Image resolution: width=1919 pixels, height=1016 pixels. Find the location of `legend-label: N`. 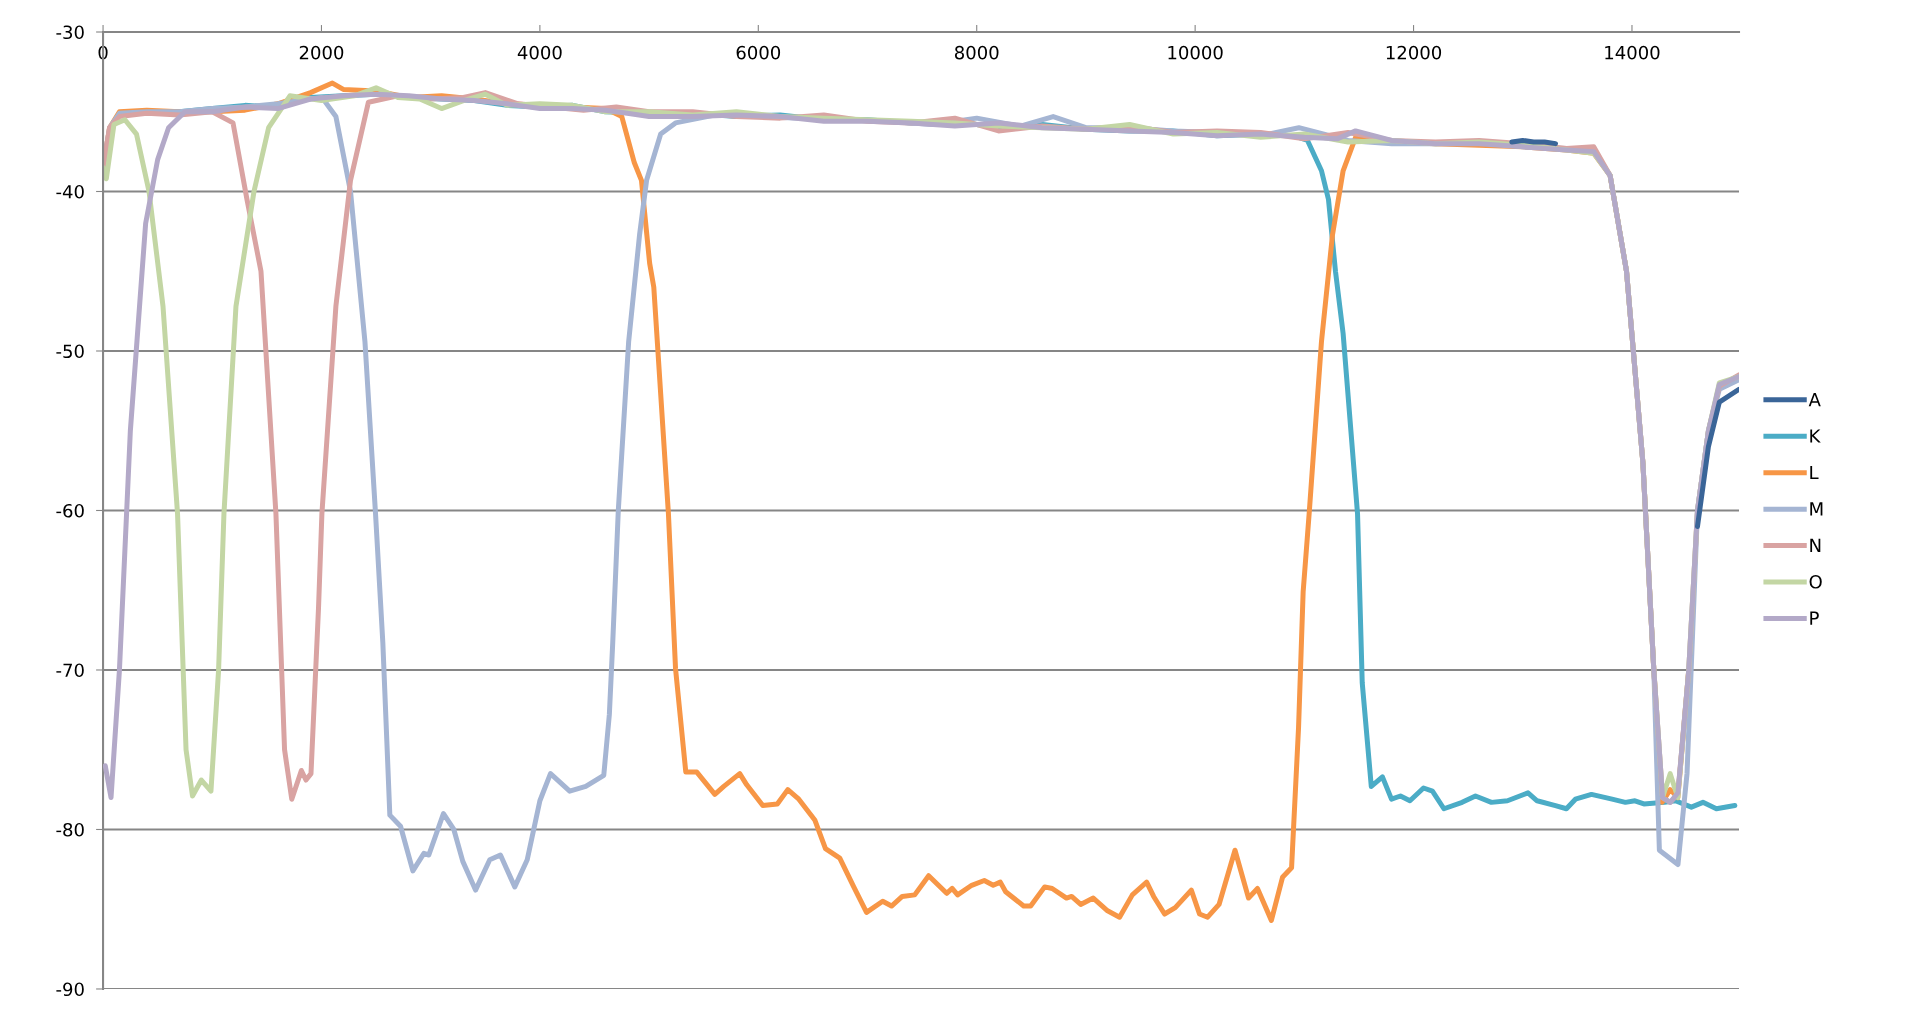

legend-label: N is located at coordinates (1815, 545).